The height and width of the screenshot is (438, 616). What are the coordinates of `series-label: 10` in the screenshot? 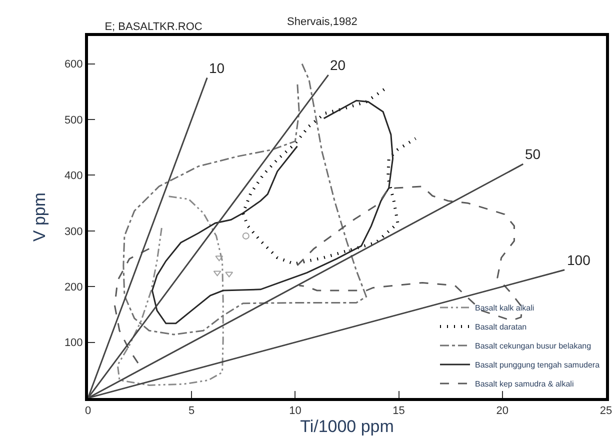 It's located at (217, 68).